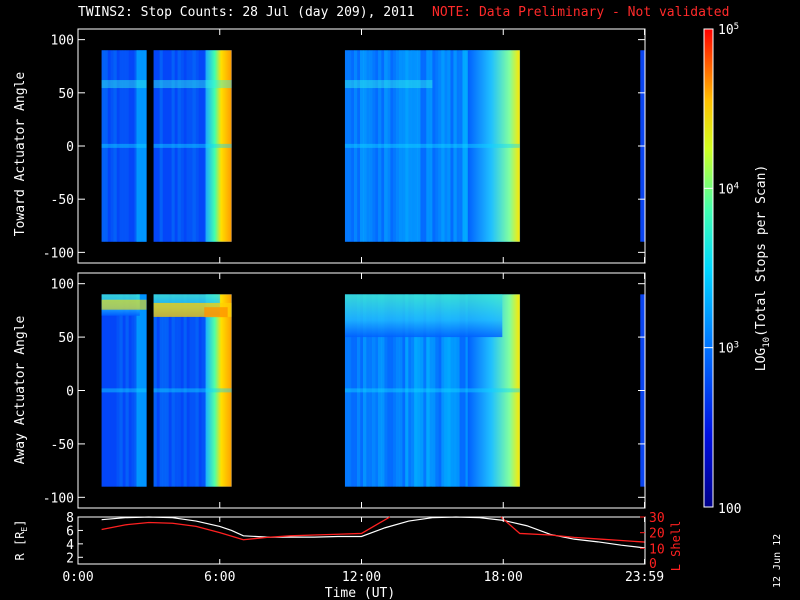  What do you see at coordinates (729, 509) in the screenshot?
I see `colorbar-tick-label: 100` at bounding box center [729, 509].